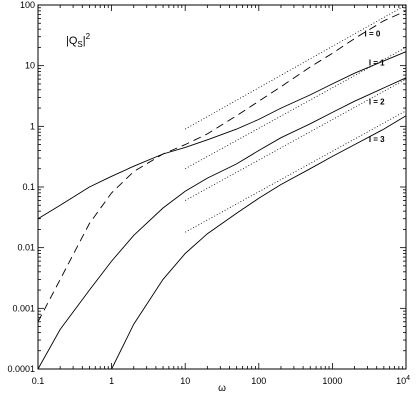  Describe the element at coordinates (185, 381) in the screenshot. I see `x-tick-label: 10` at that location.